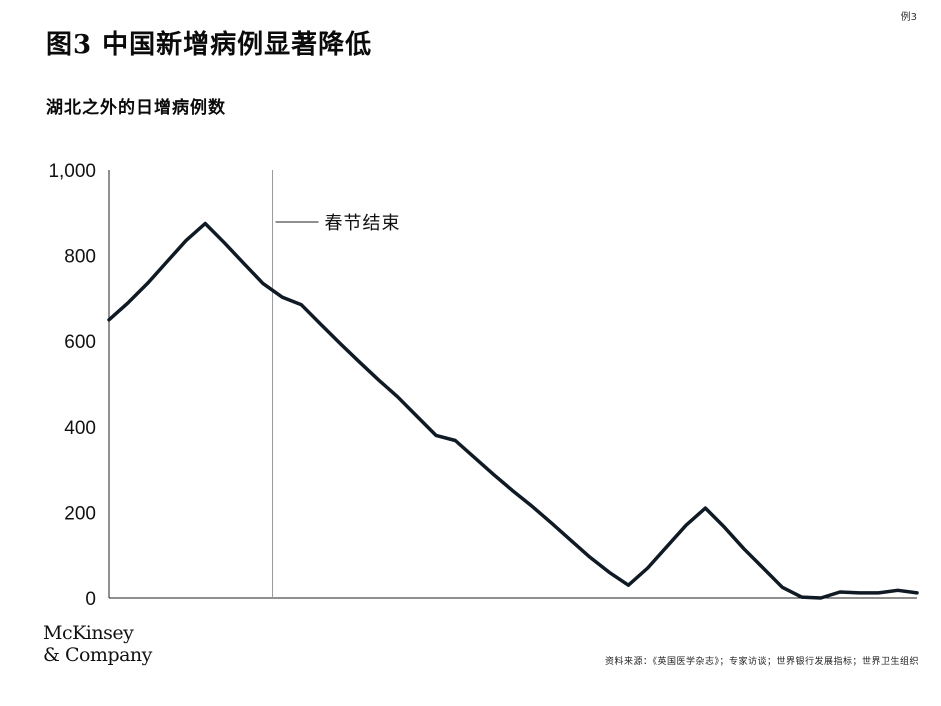  What do you see at coordinates (80, 428) in the screenshot?
I see `y-tick-label: 400` at bounding box center [80, 428].